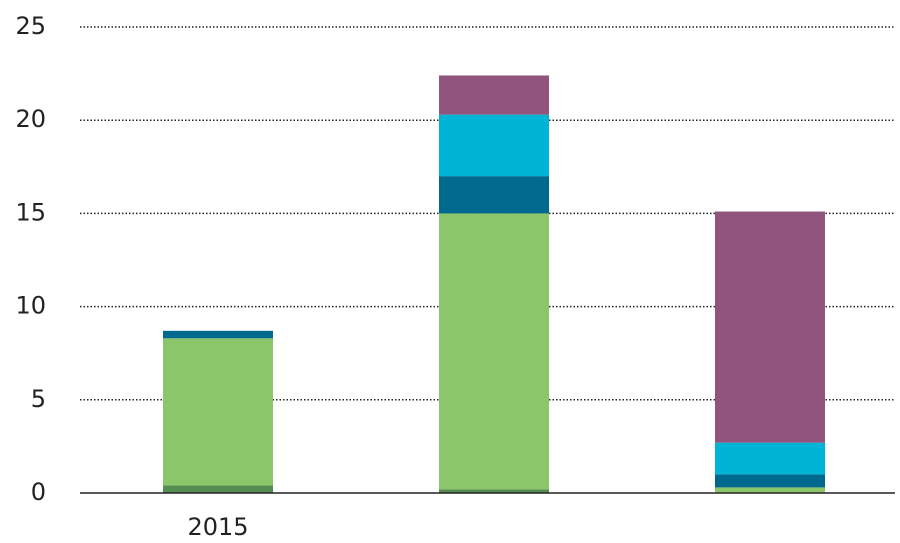 This screenshot has height=543, width=900. I want to click on y-tick-label: 15, so click(30, 212).